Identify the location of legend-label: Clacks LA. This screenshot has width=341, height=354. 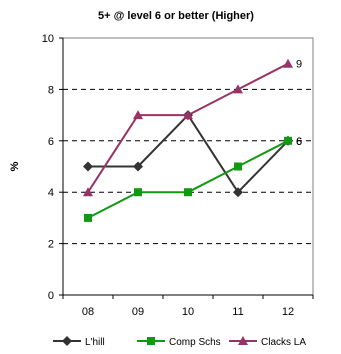
(283, 342).